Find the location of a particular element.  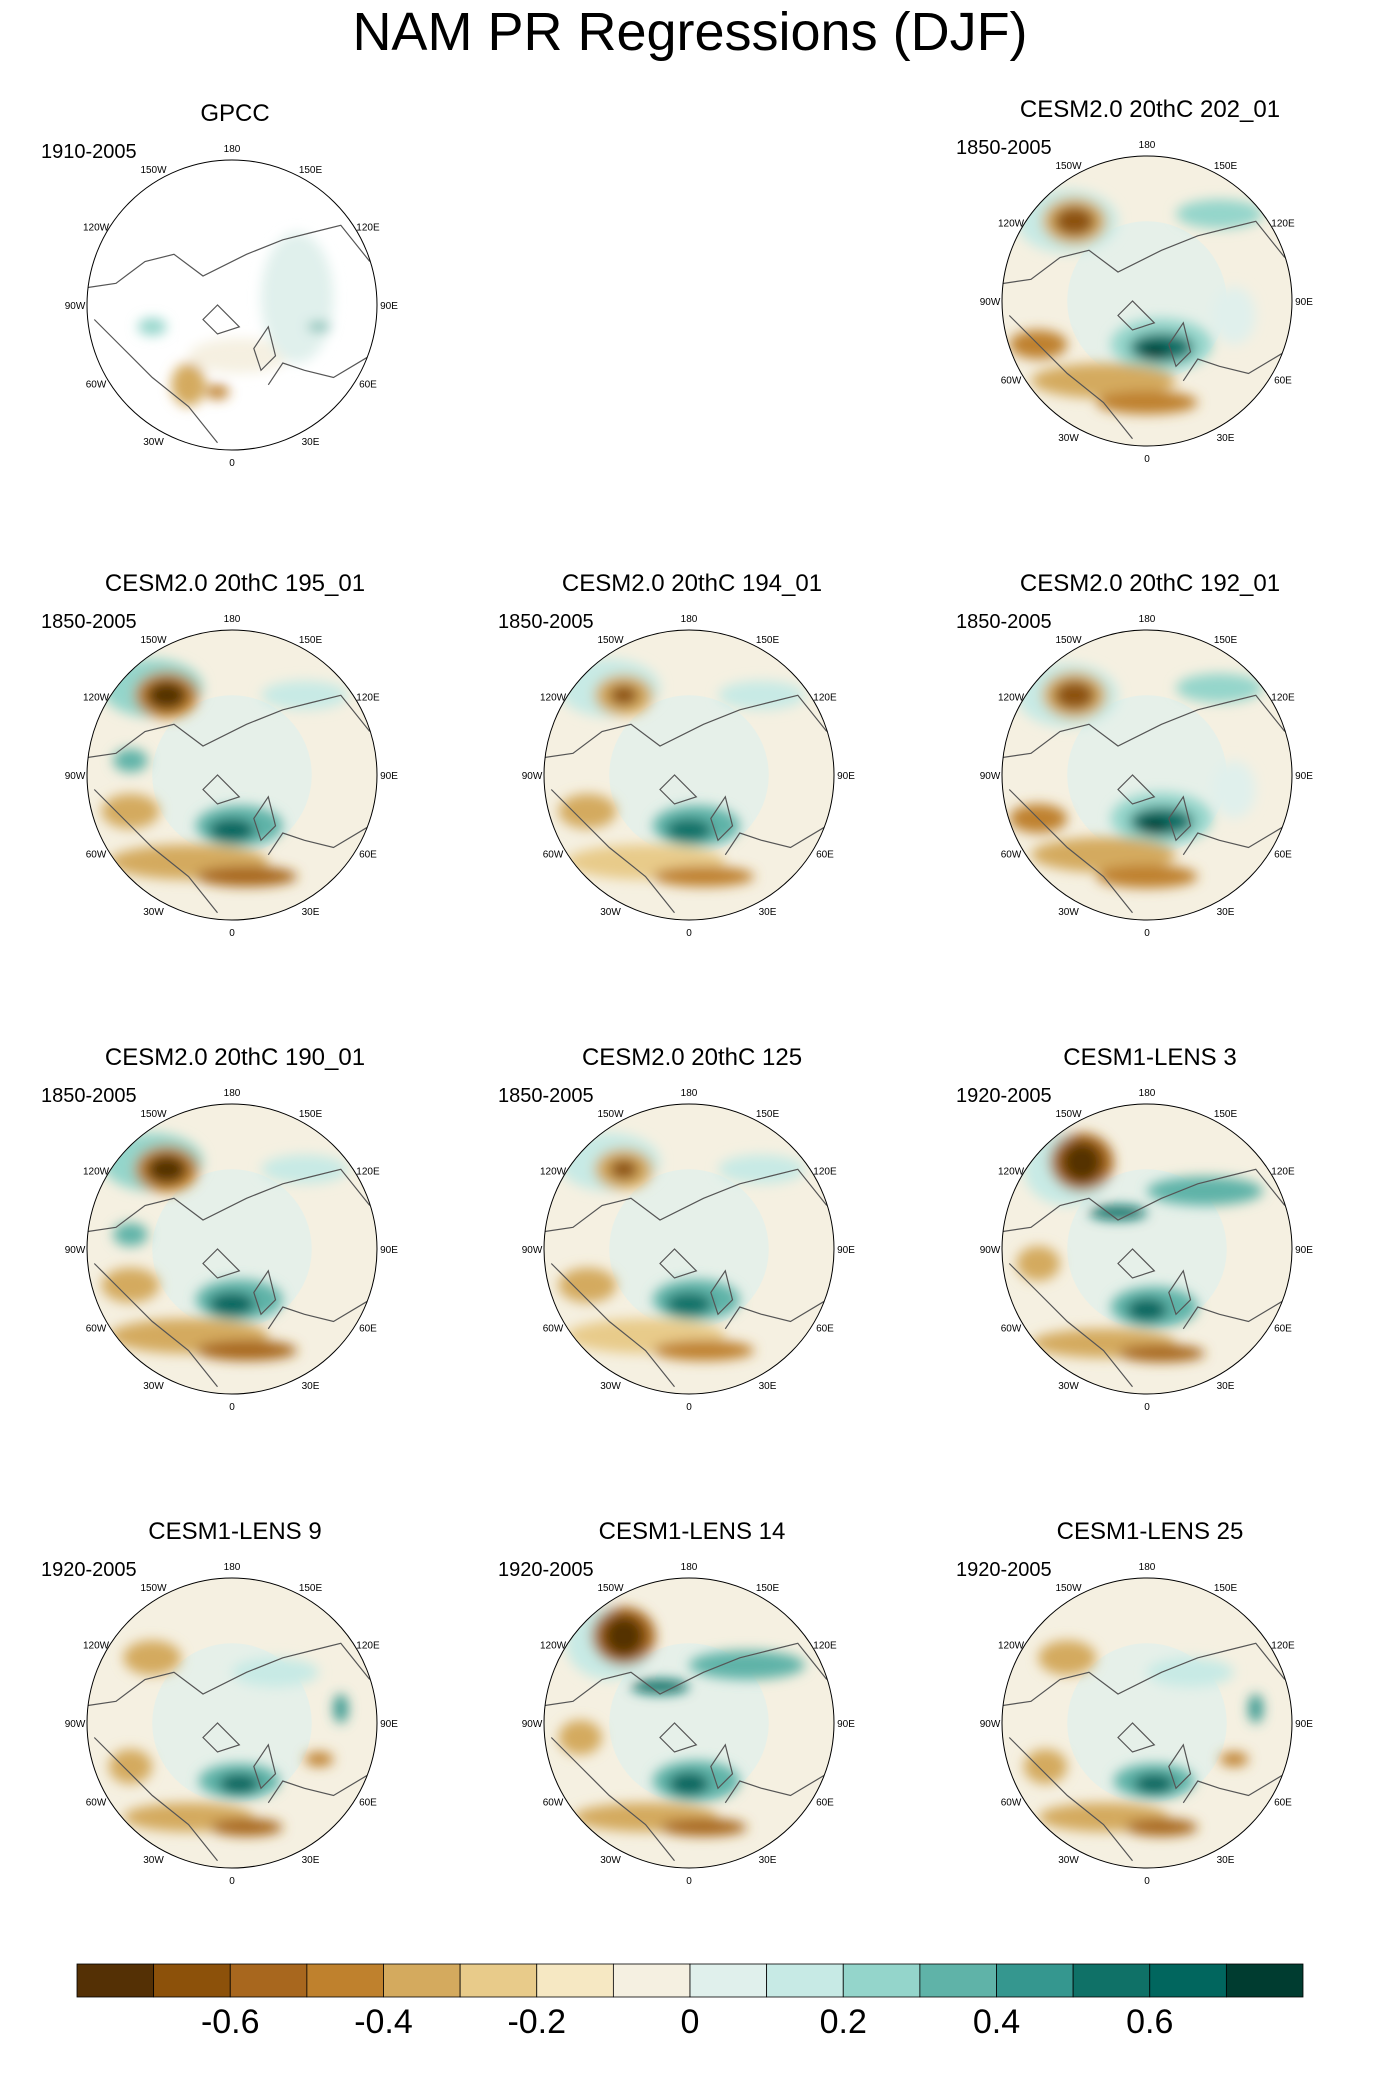

figure-title: NAM PR Regressions (DJF) is located at coordinates (690, 32).